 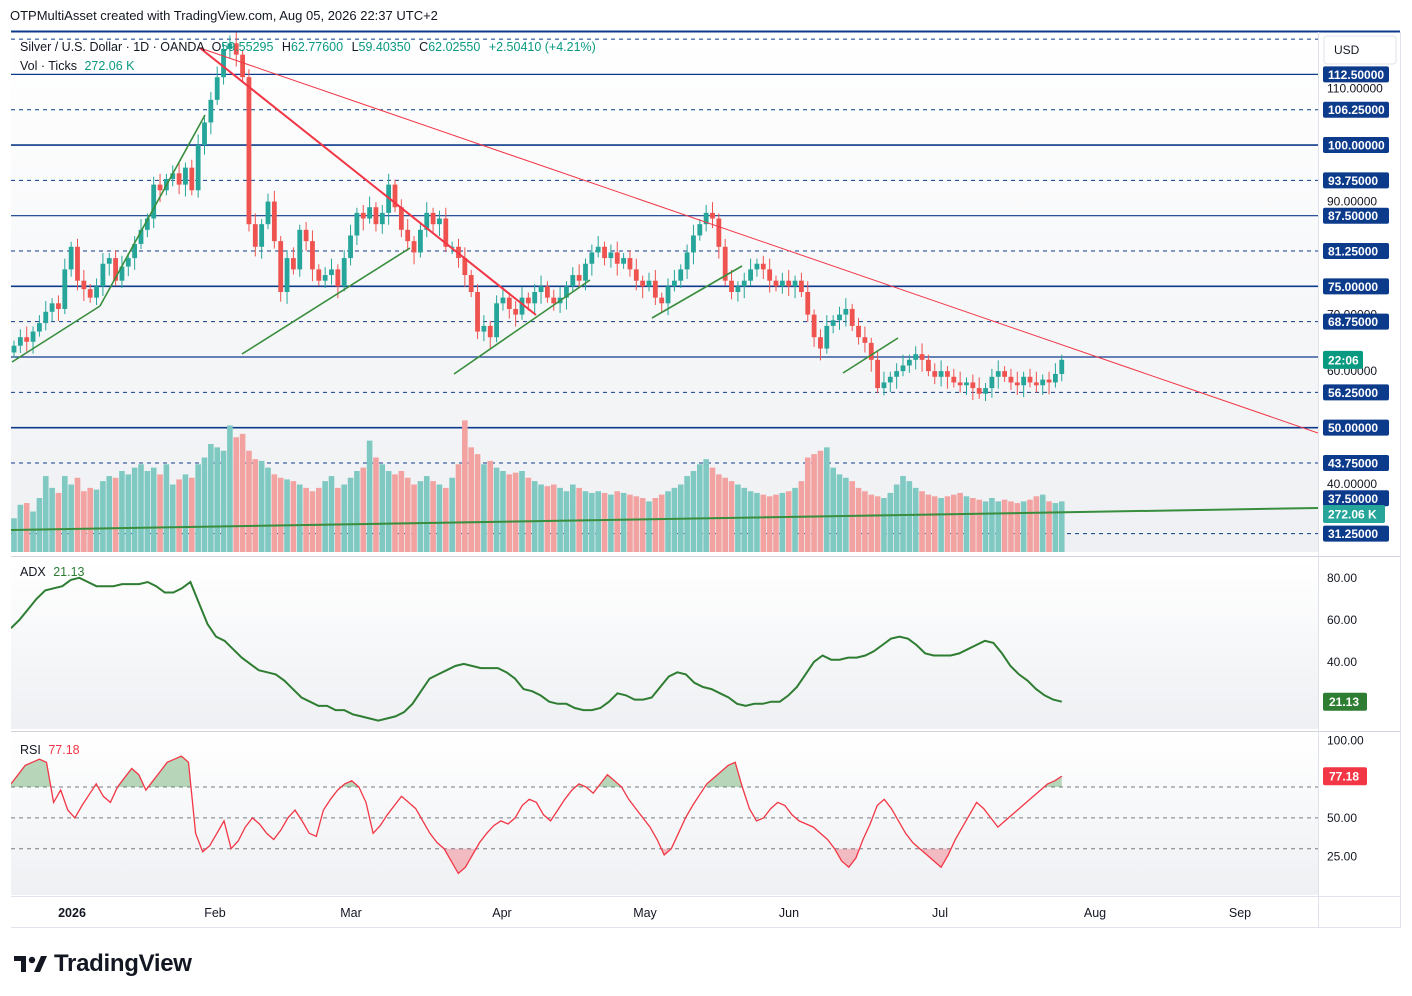 I want to click on rsi-axis: 100.00 50.00 25.00 77.18, so click(x=1345, y=799).